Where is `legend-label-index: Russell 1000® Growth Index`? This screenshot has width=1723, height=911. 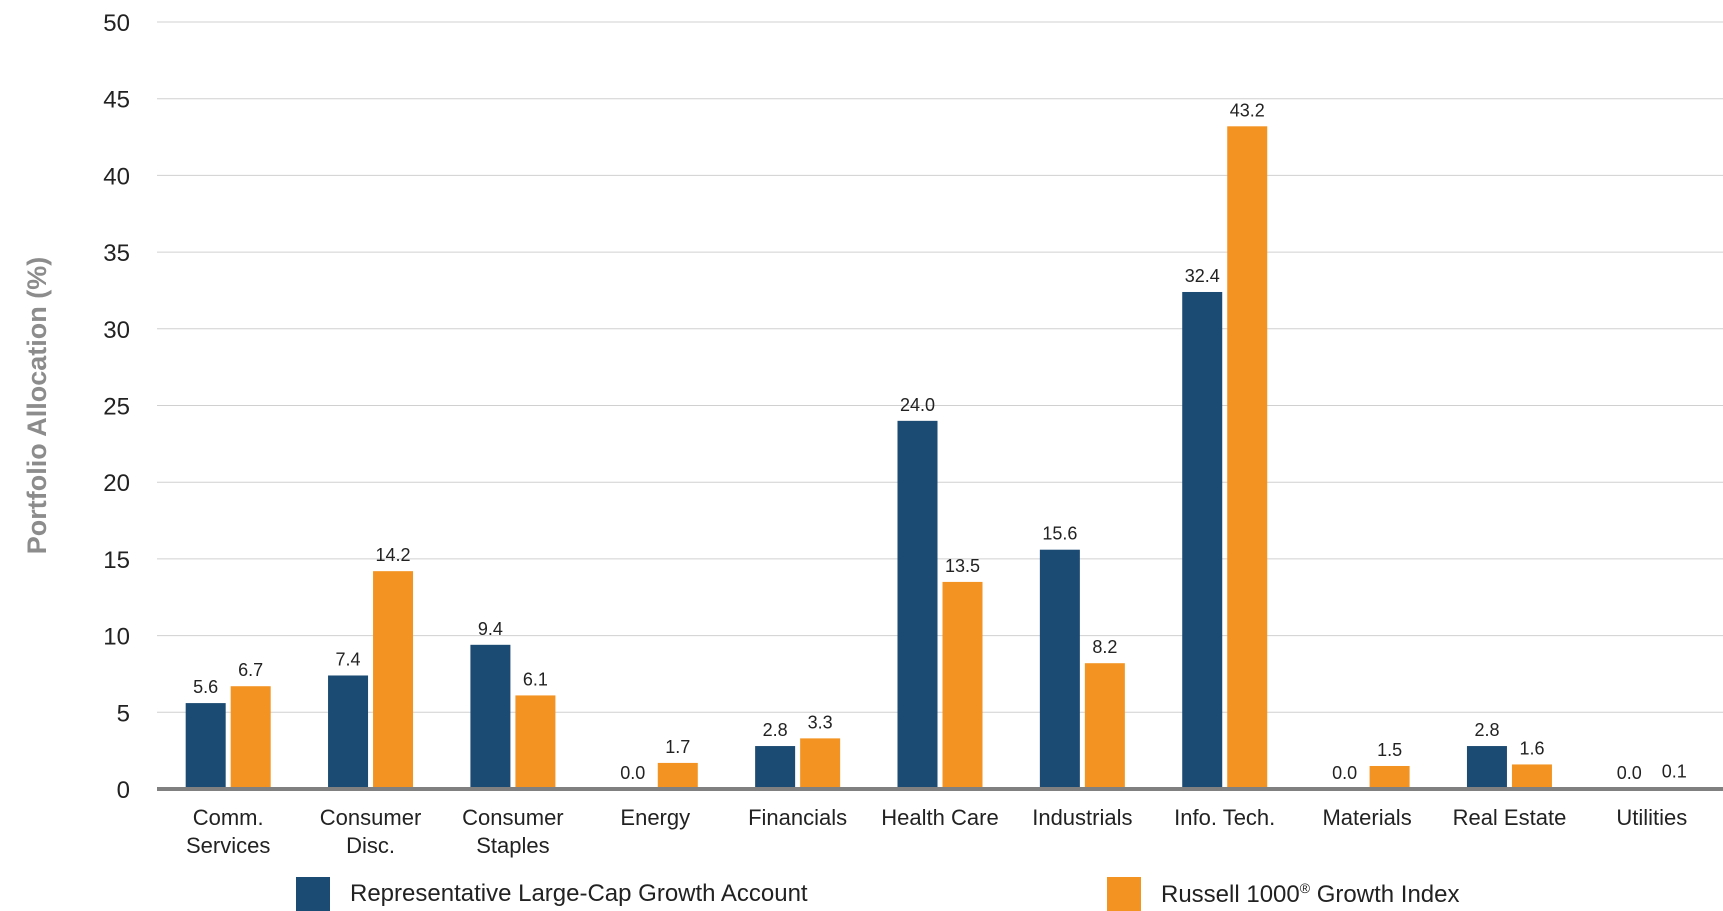
legend-label-index: Russell 1000® Growth Index is located at coordinates (1310, 894).